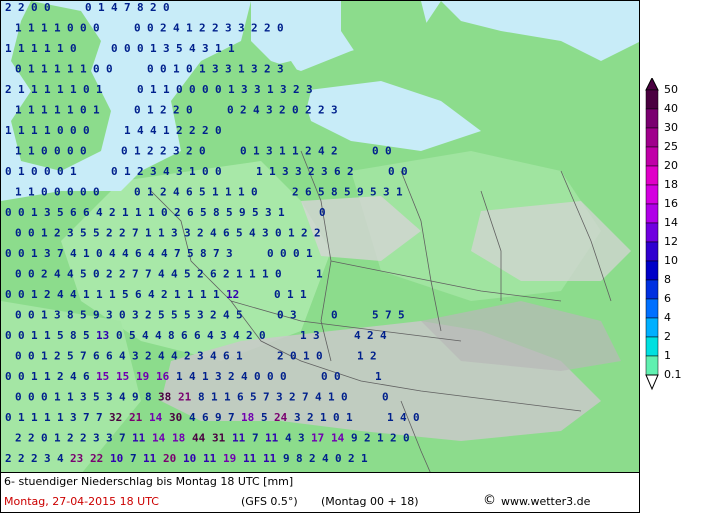 This screenshot has width=704, height=513. Describe the element at coordinates (671, 203) in the screenshot. I see `legend-label: 16` at that location.